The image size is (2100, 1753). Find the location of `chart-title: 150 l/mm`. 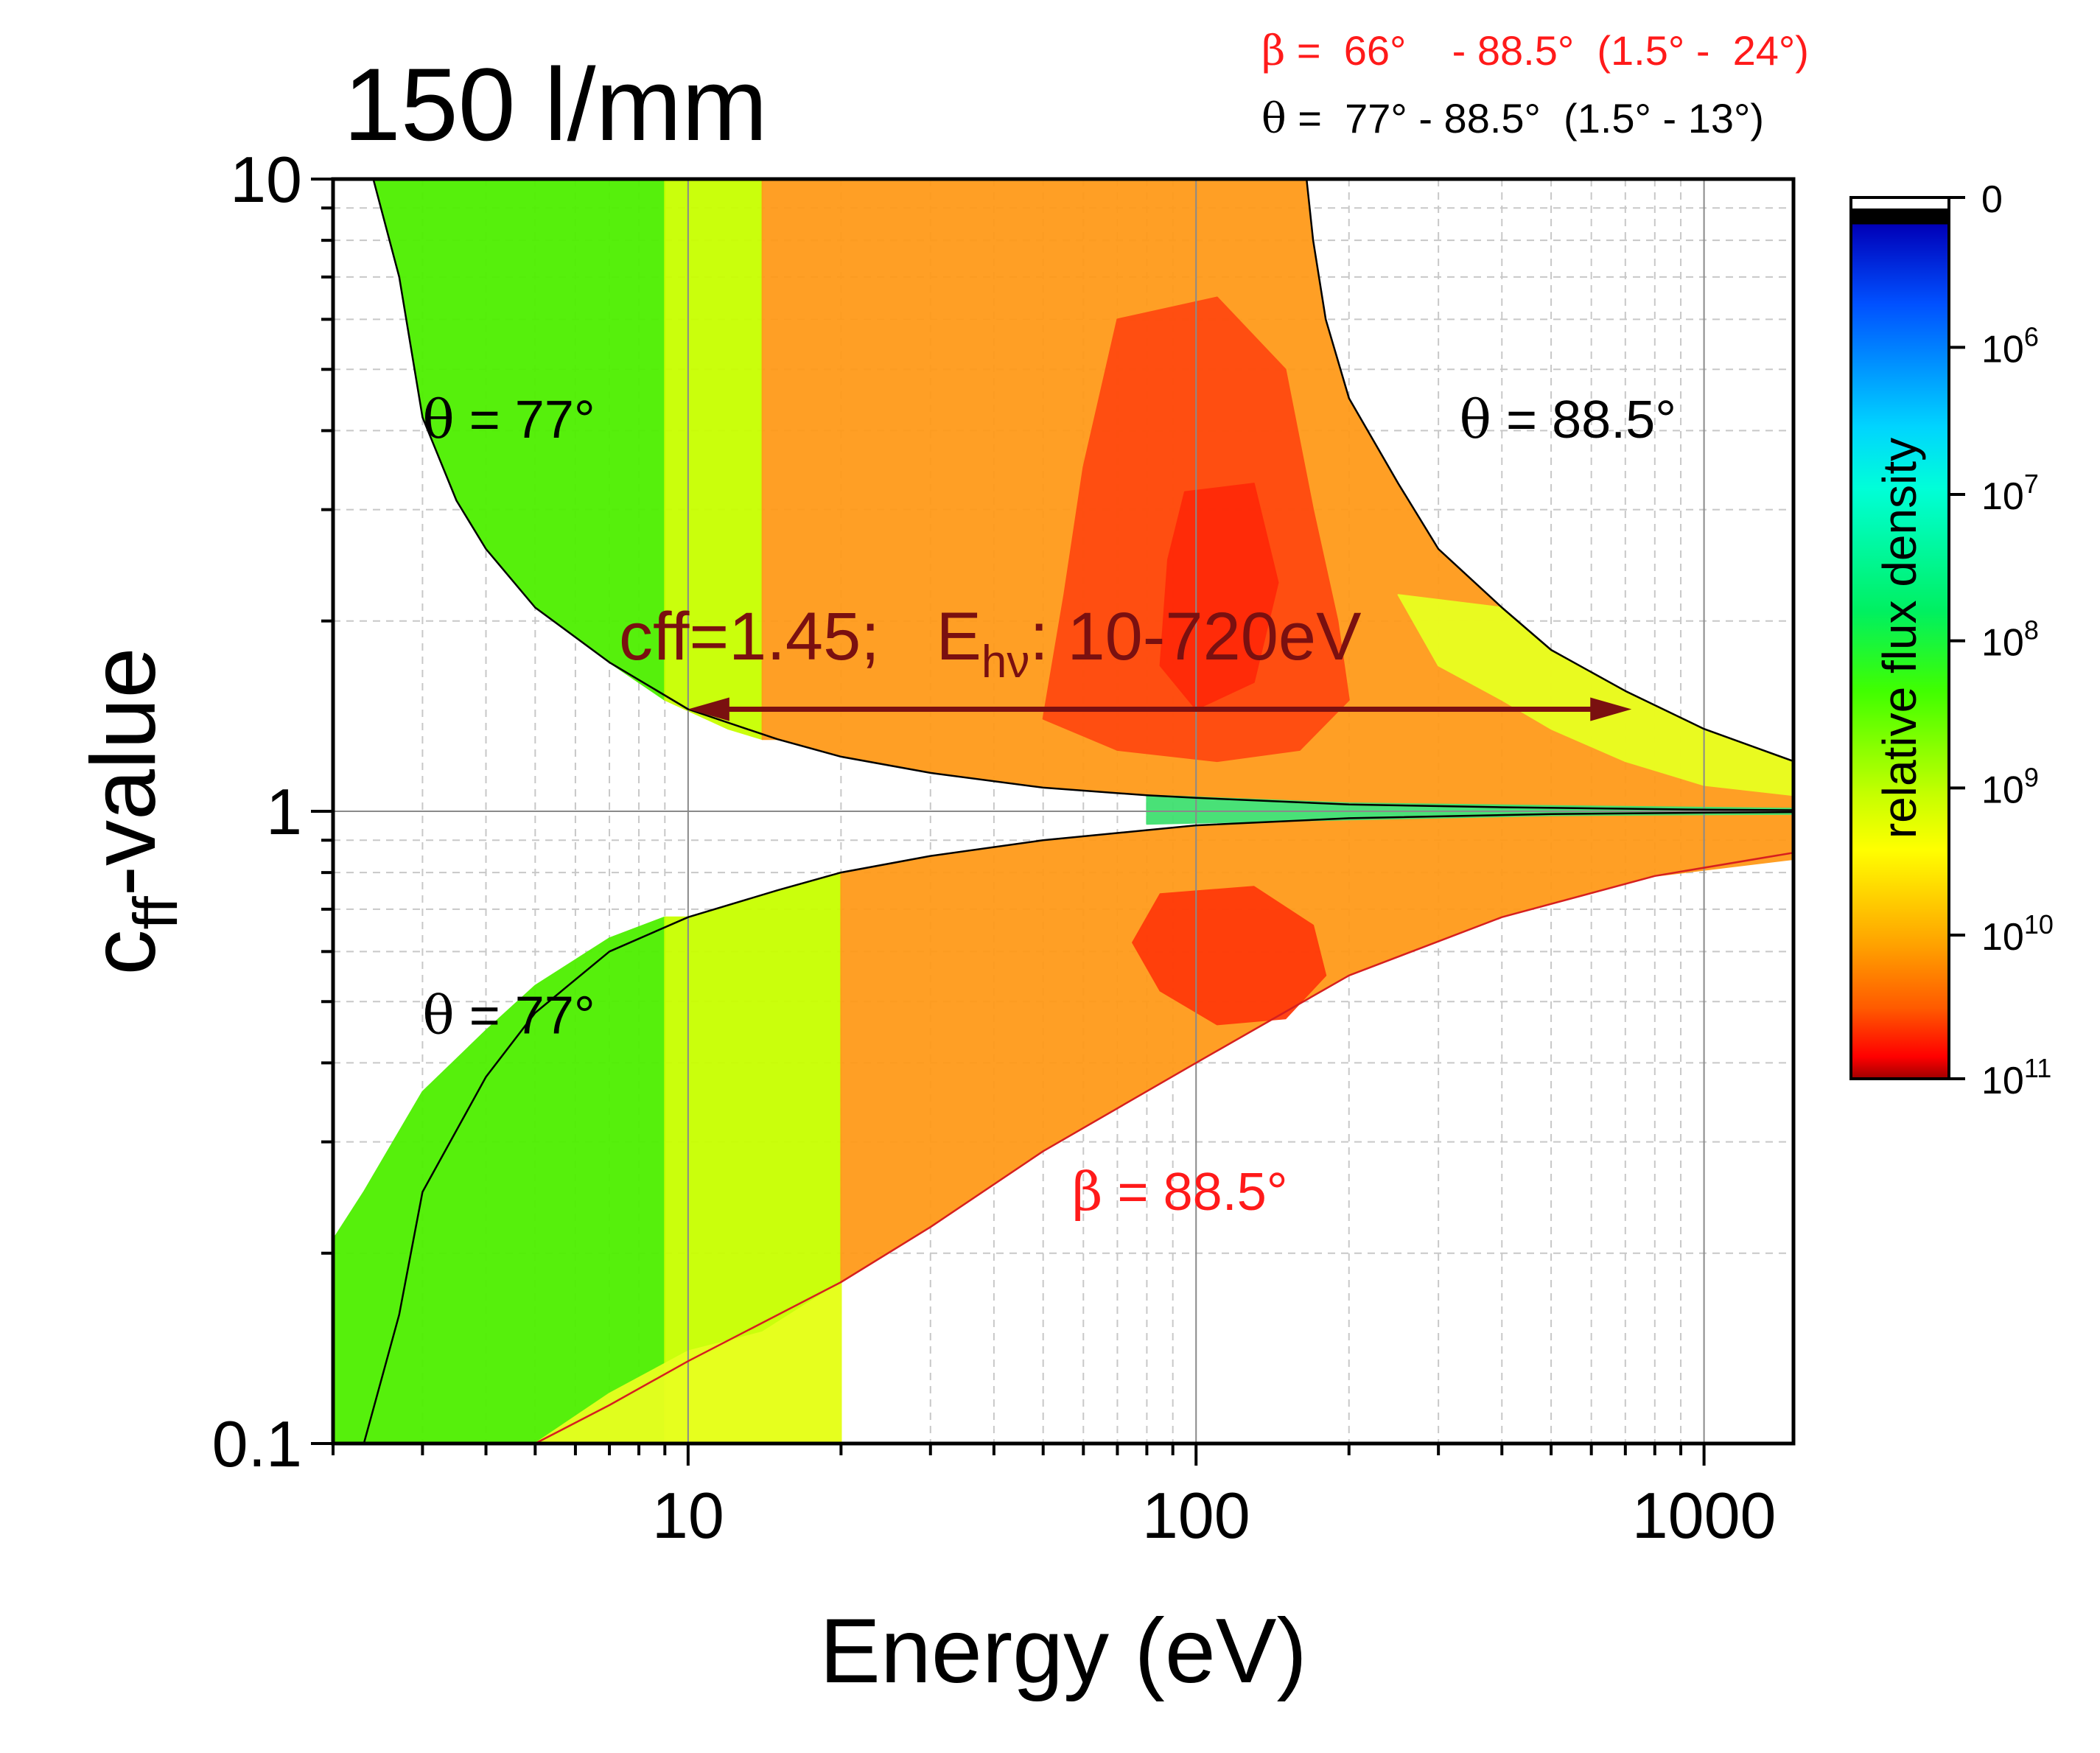

chart-title: 150 l/mm is located at coordinates (555, 104).